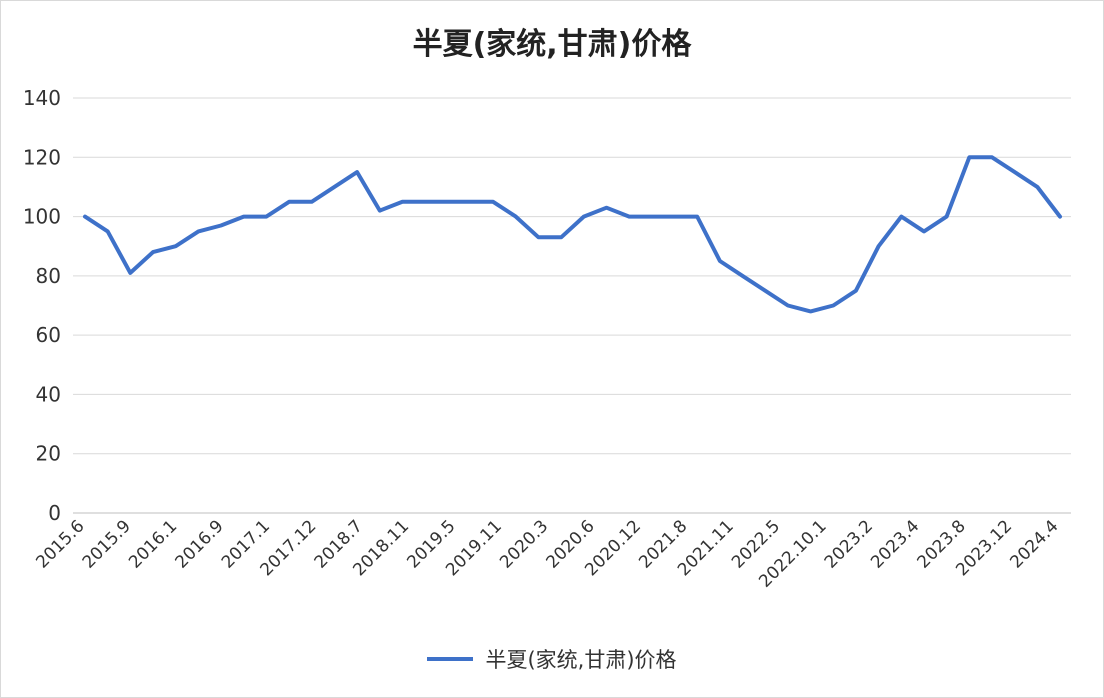  What do you see at coordinates (107, 544) in the screenshot?
I see `x-tick-label: 2015.9` at bounding box center [107, 544].